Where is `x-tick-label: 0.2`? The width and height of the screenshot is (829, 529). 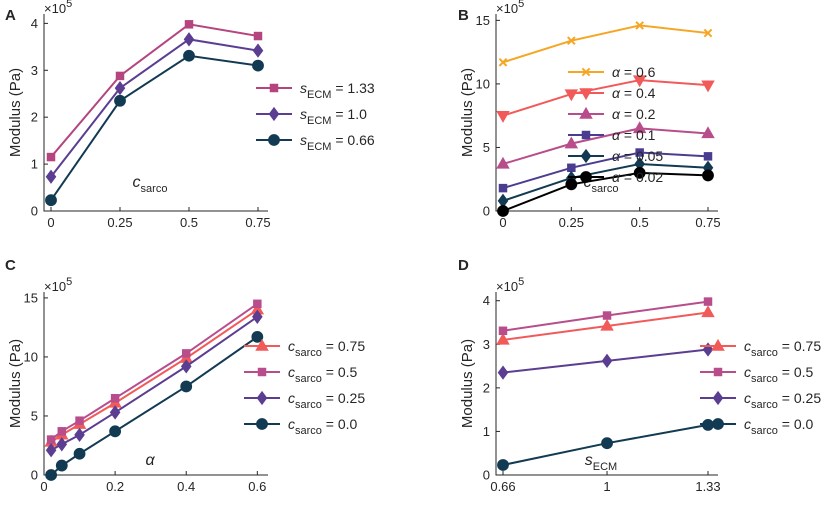 x-tick-label: 0.2 is located at coordinates (115, 486).